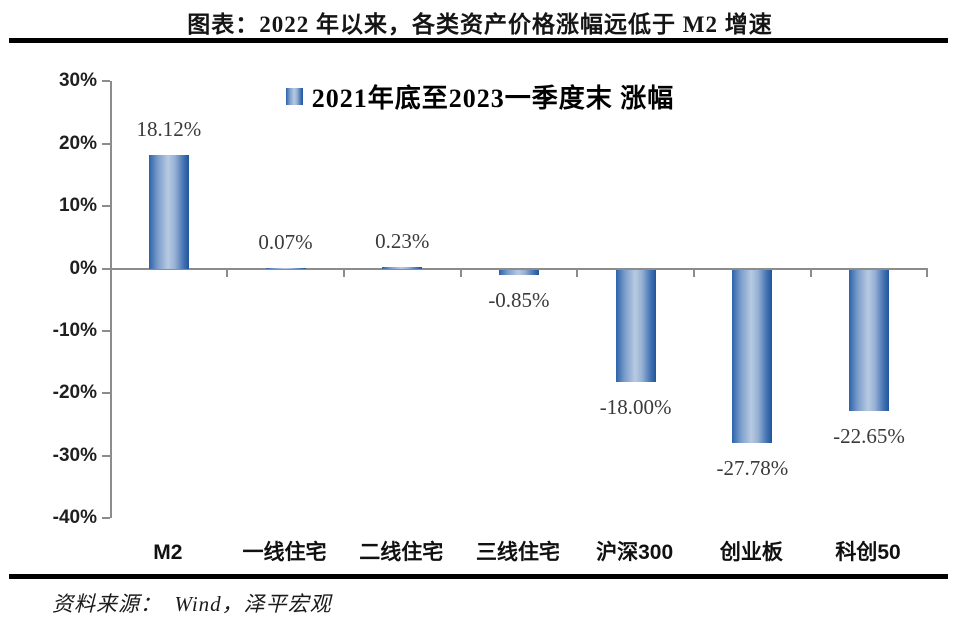 This screenshot has width=960, height=626. I want to click on x-axis-category-label: M2, so click(168, 552).